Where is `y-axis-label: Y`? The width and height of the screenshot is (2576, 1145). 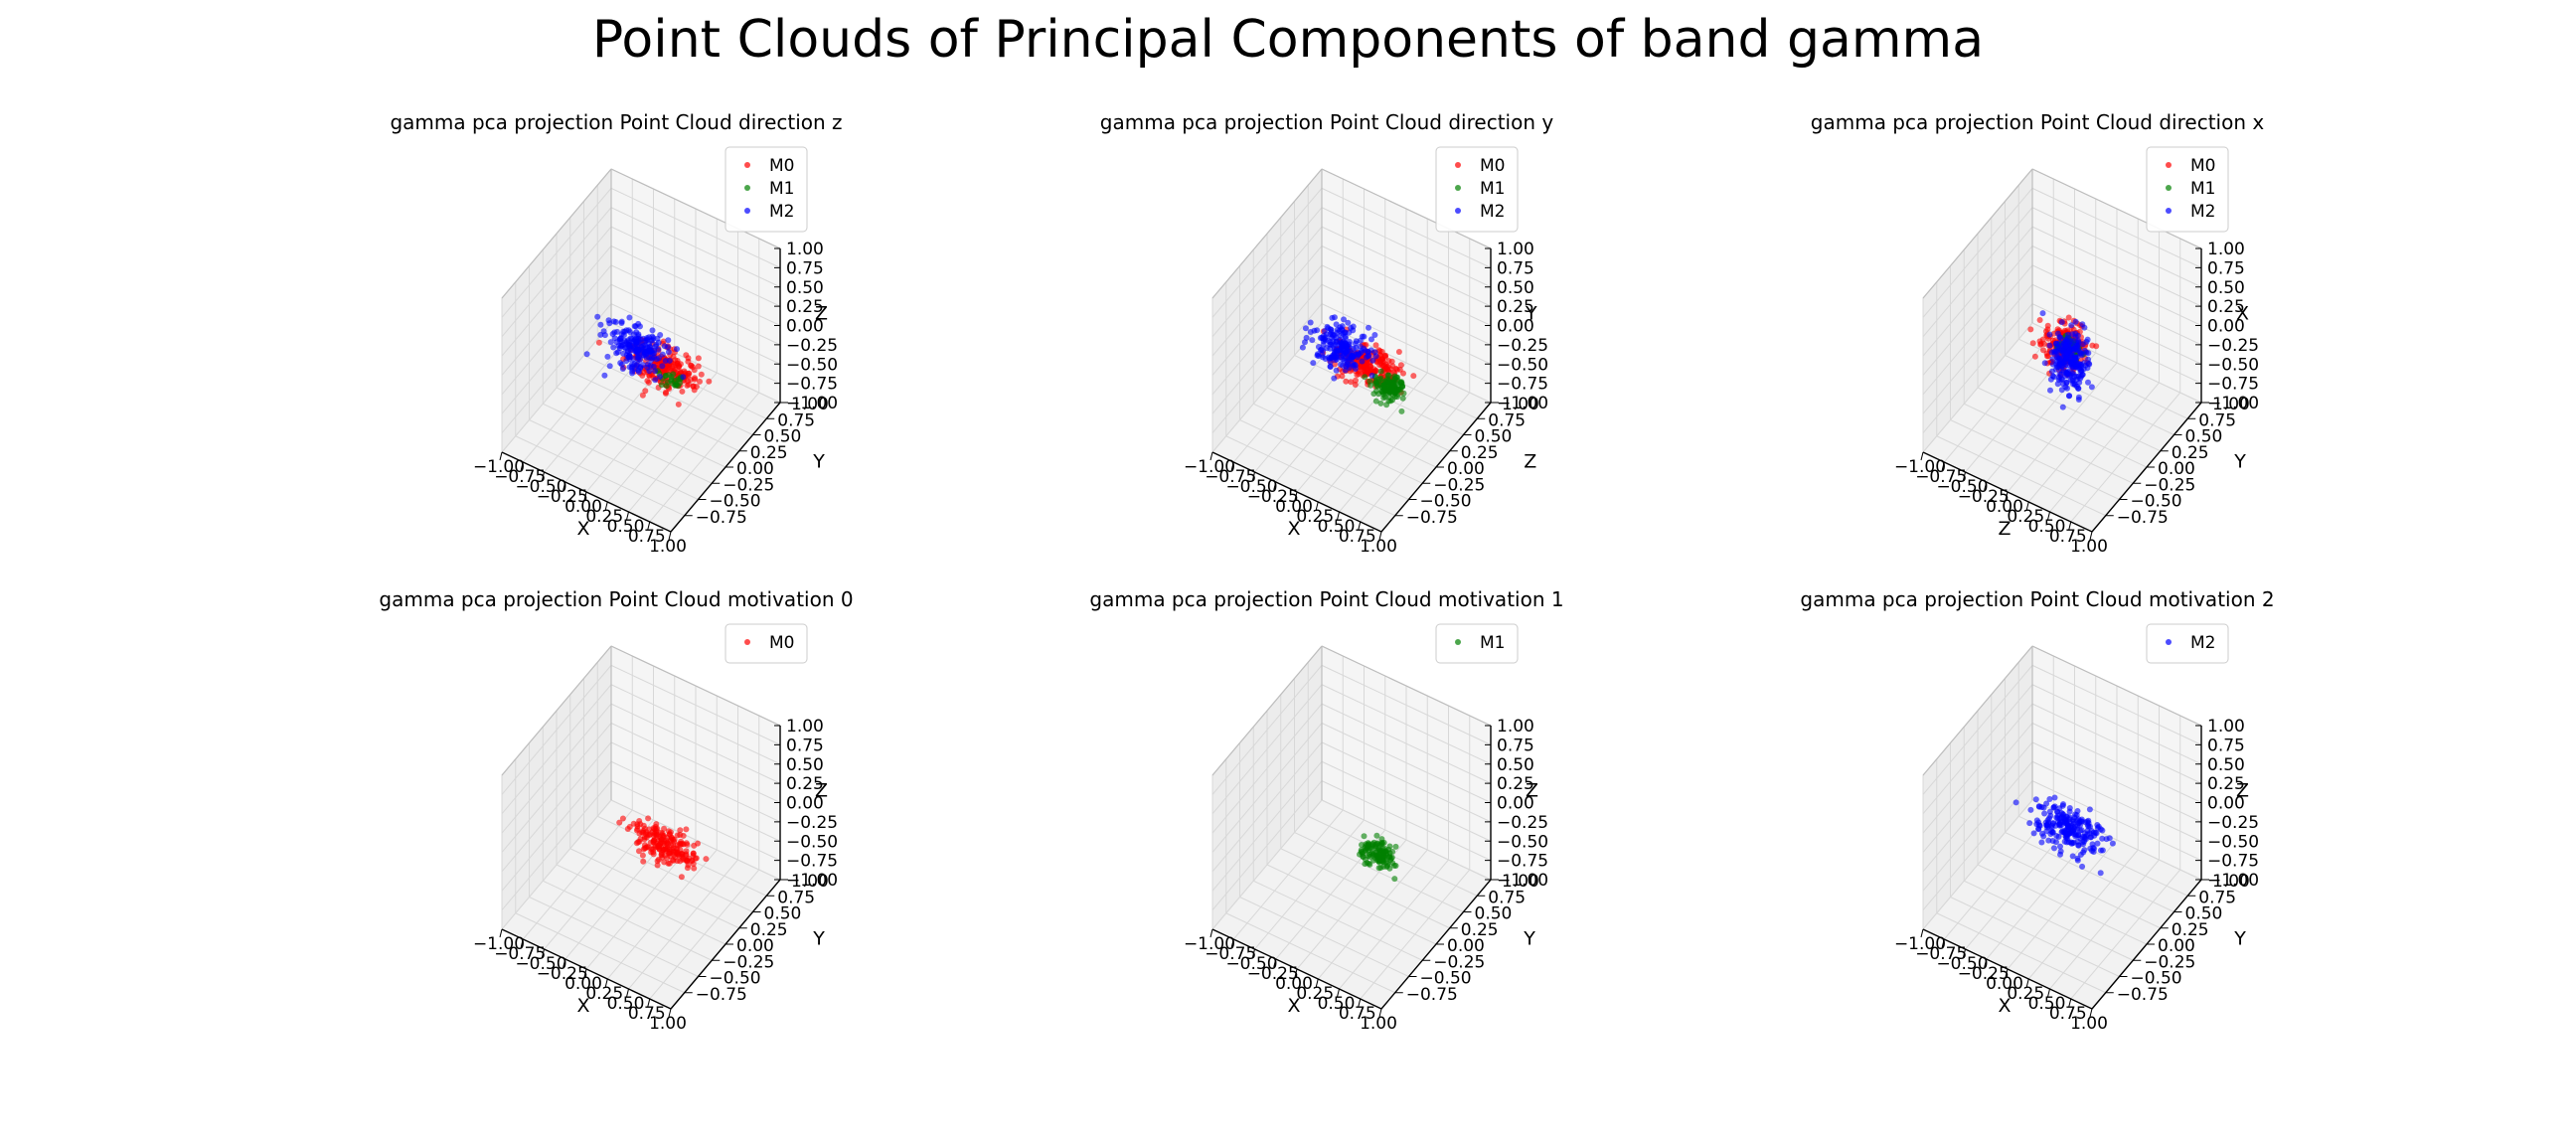
y-axis-label: Y is located at coordinates (818, 461).